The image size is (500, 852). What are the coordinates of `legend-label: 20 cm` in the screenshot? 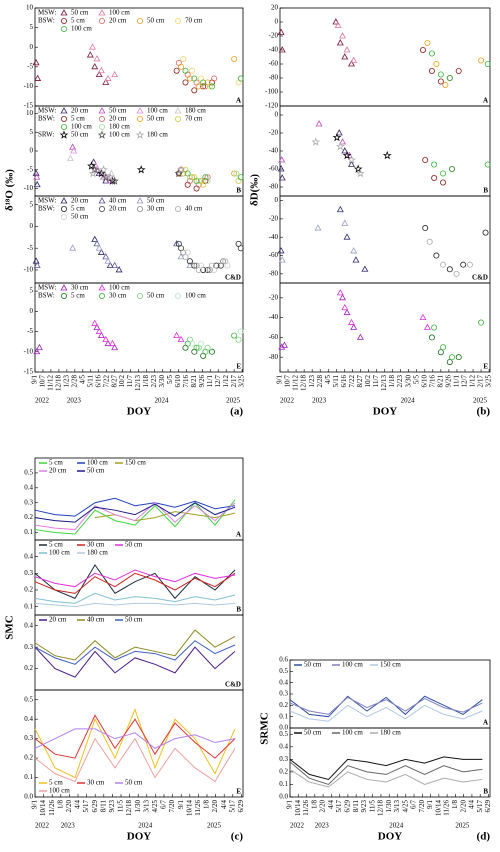 It's located at (118, 119).